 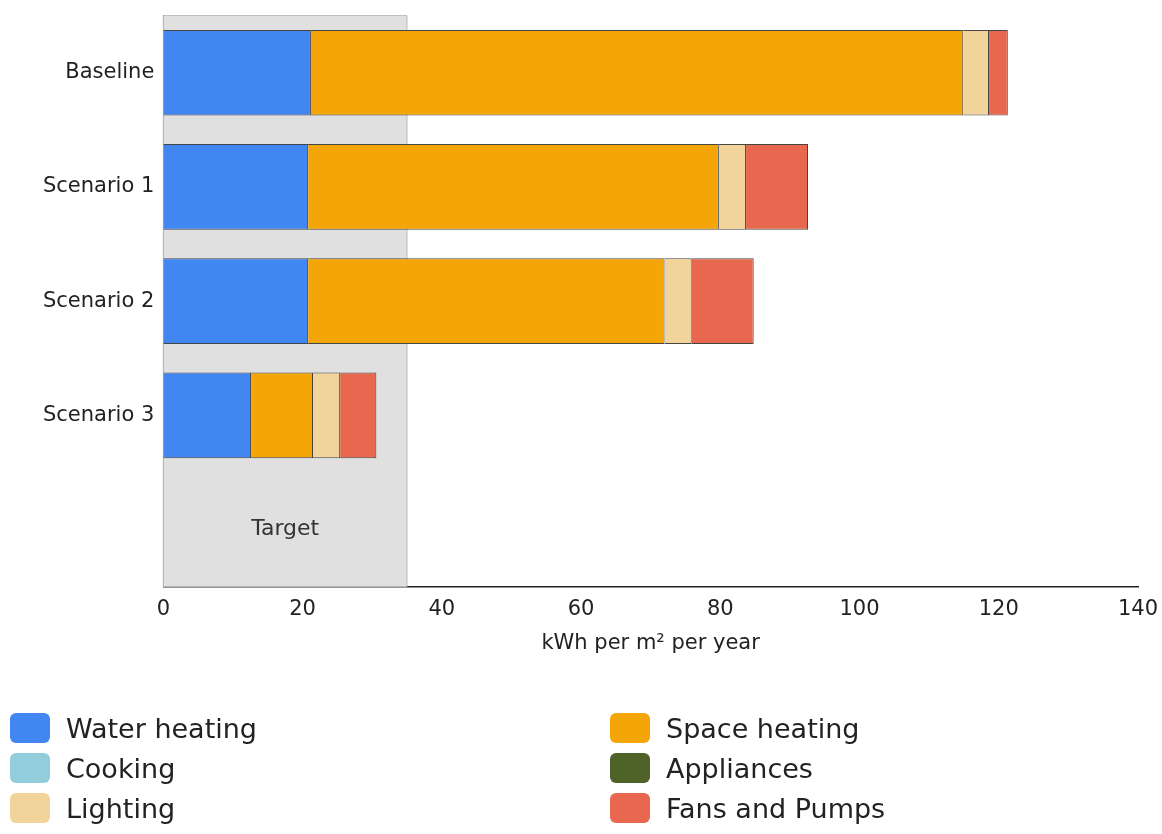 What do you see at coordinates (302, 607) in the screenshot?
I see `x-tick-label: 20` at bounding box center [302, 607].